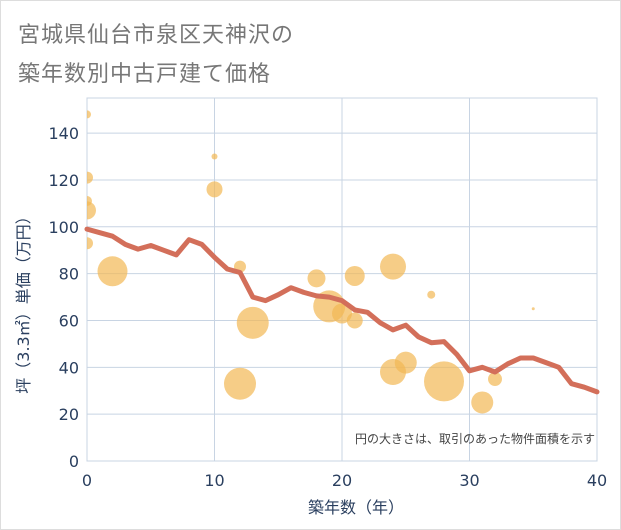 This screenshot has width=621, height=530. I want to click on x-tick-label: 40, so click(597, 480).